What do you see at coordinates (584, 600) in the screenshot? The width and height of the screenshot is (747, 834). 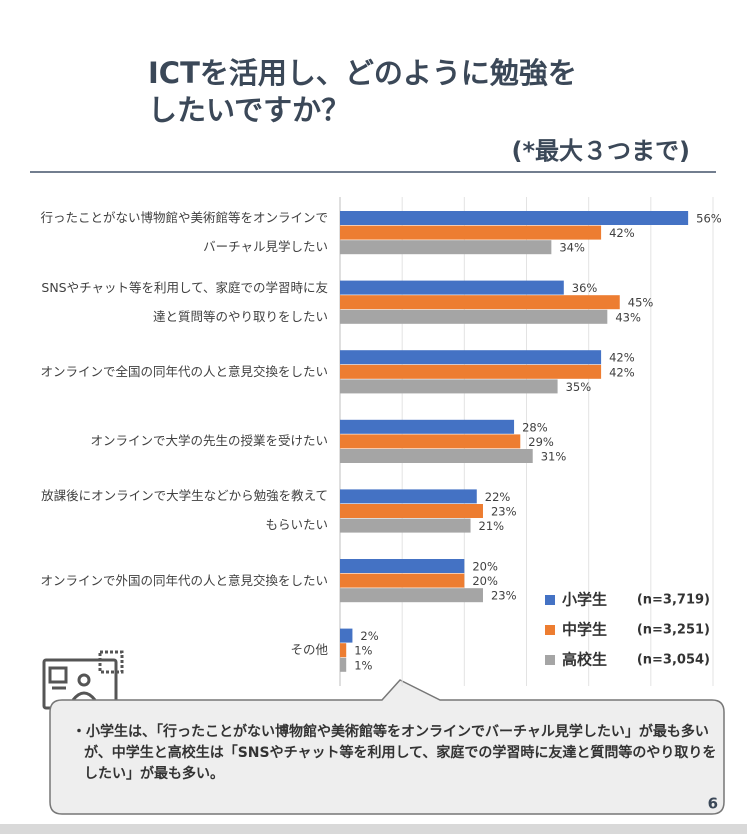 I see `legend-label: 小学生` at bounding box center [584, 600].